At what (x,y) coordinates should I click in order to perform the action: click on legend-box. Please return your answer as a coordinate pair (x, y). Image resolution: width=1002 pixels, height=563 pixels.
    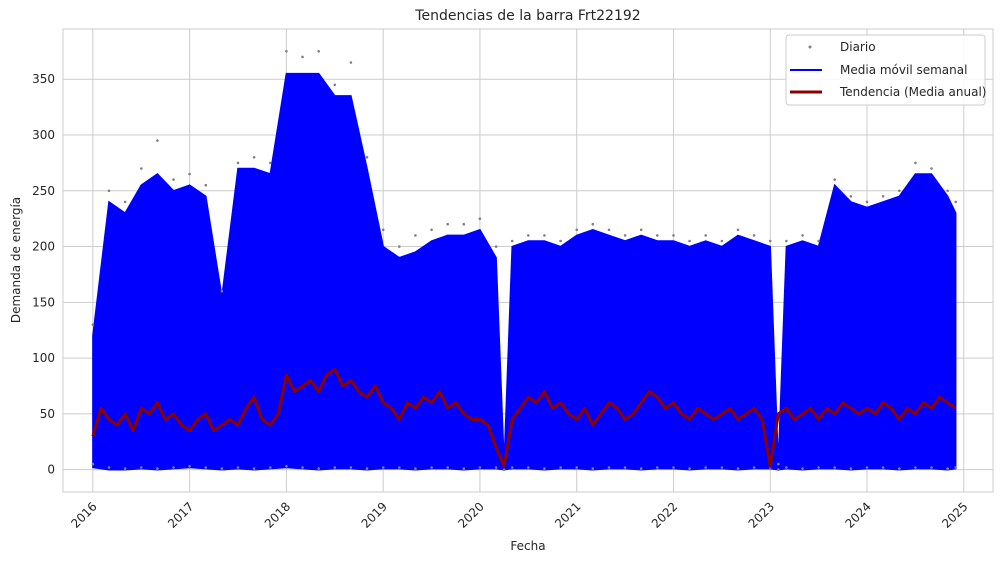
    Looking at the image, I should click on (885, 70).